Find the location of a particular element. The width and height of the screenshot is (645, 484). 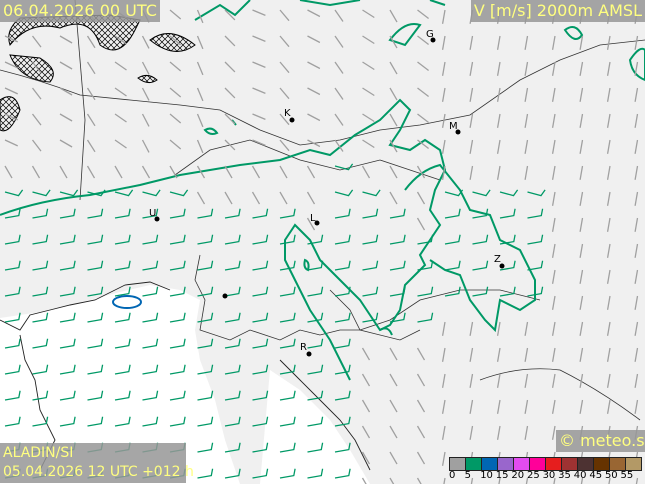

color-legend is located at coordinates (545, 464).